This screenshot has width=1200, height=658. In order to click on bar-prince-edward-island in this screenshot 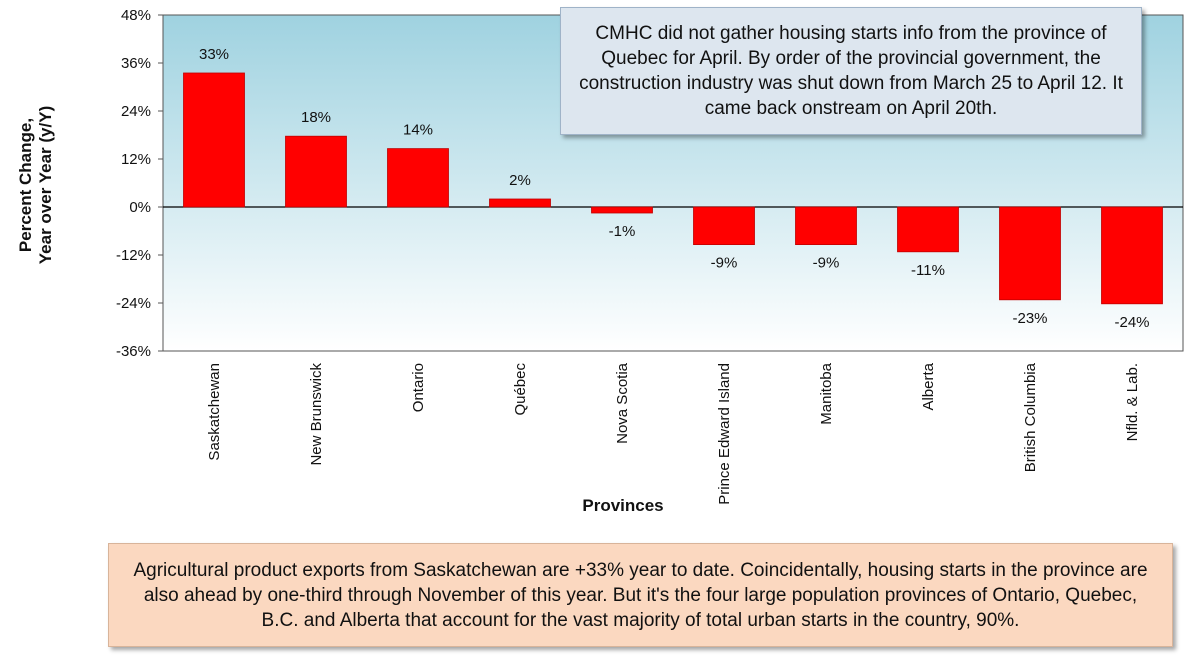, I will do `click(724, 225)`.